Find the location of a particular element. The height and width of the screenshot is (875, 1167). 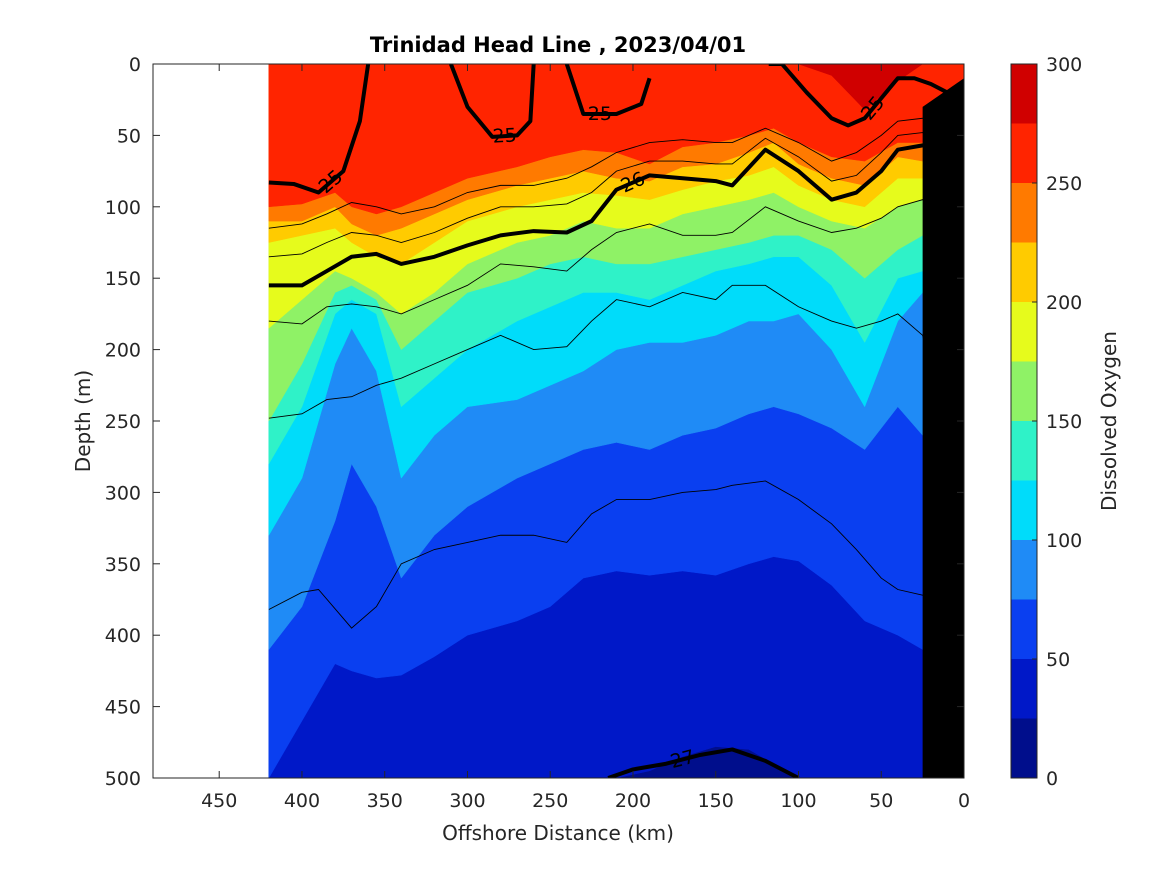

colorbar-label: Dissolved Oxygen is located at coordinates (1109, 421).